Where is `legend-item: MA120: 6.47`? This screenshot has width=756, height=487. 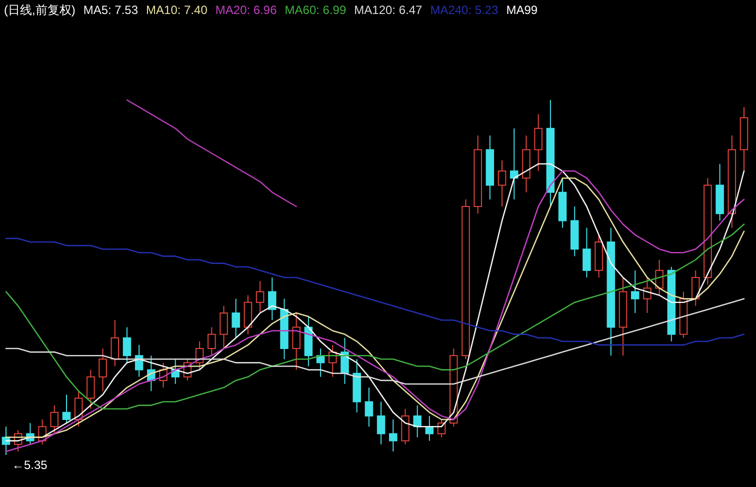
legend-item: MA120: 6.47 is located at coordinates (388, 10).